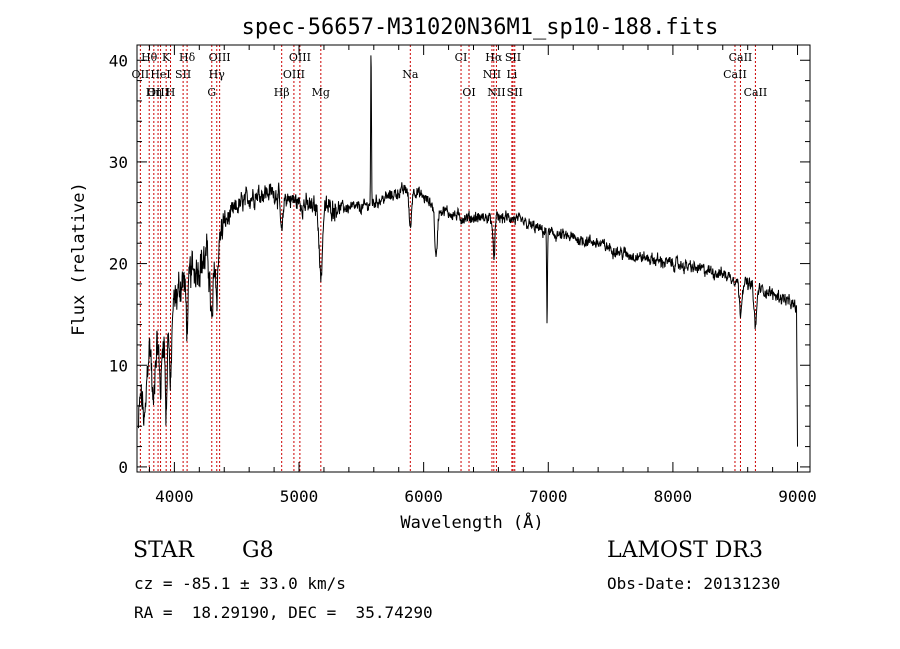 This screenshot has width=900, height=649. I want to click on x-tick-label: 6000, so click(423, 496).